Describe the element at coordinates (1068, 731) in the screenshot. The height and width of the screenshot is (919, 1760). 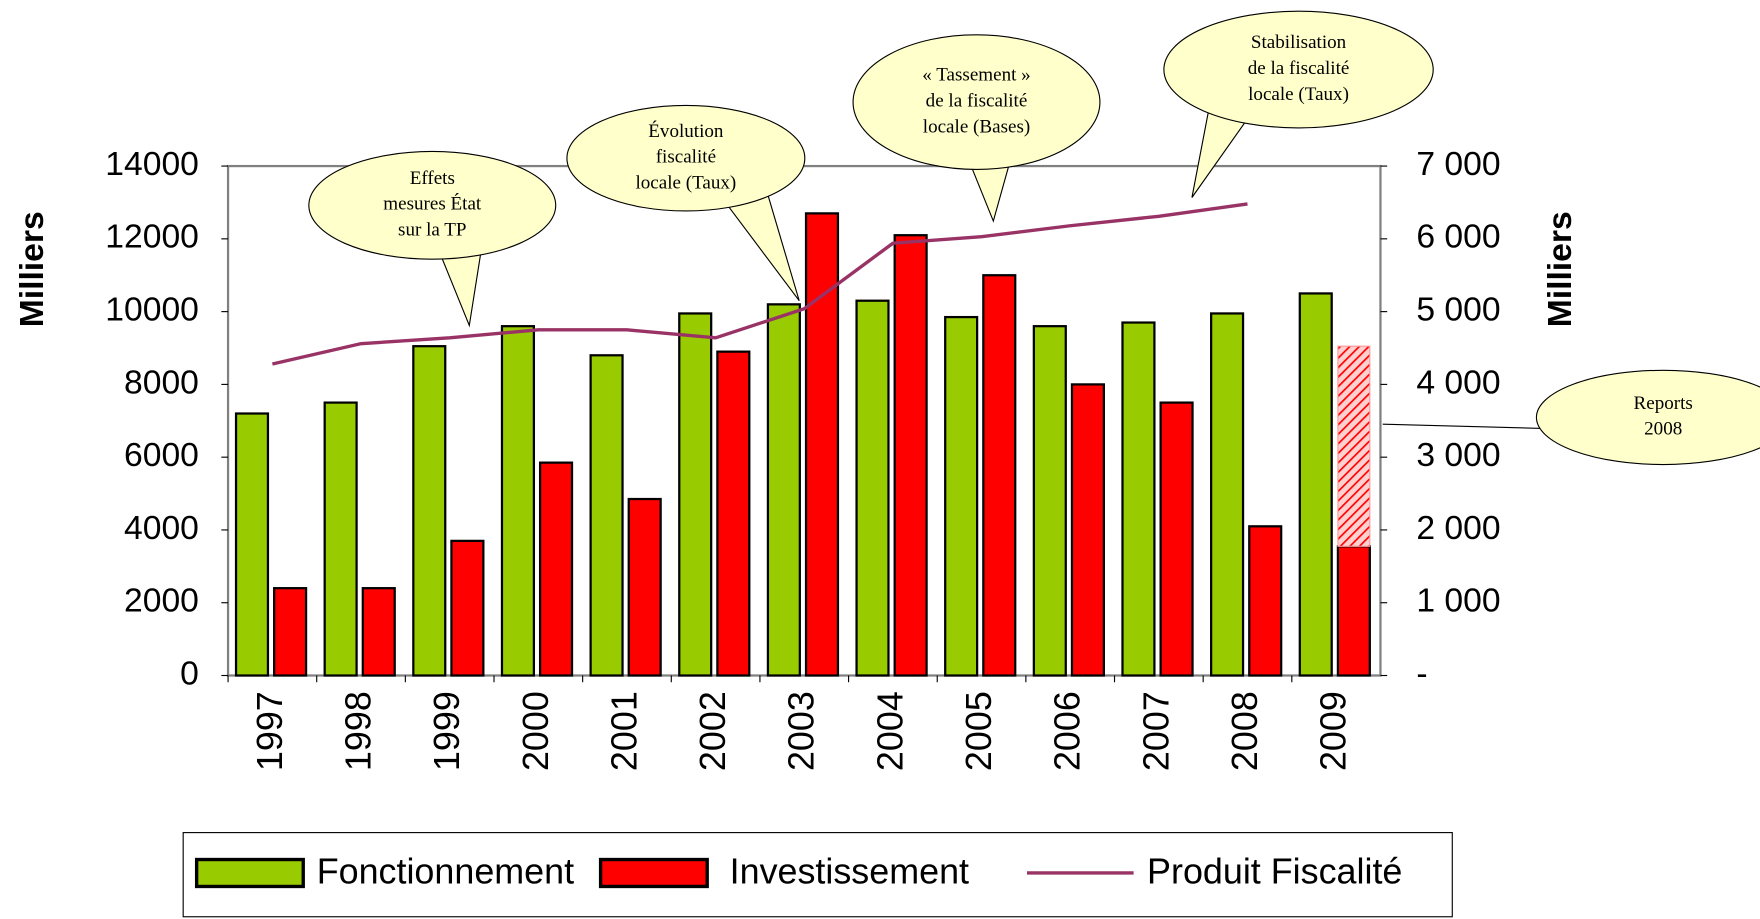
I see `x-tick-label: 2006` at that location.